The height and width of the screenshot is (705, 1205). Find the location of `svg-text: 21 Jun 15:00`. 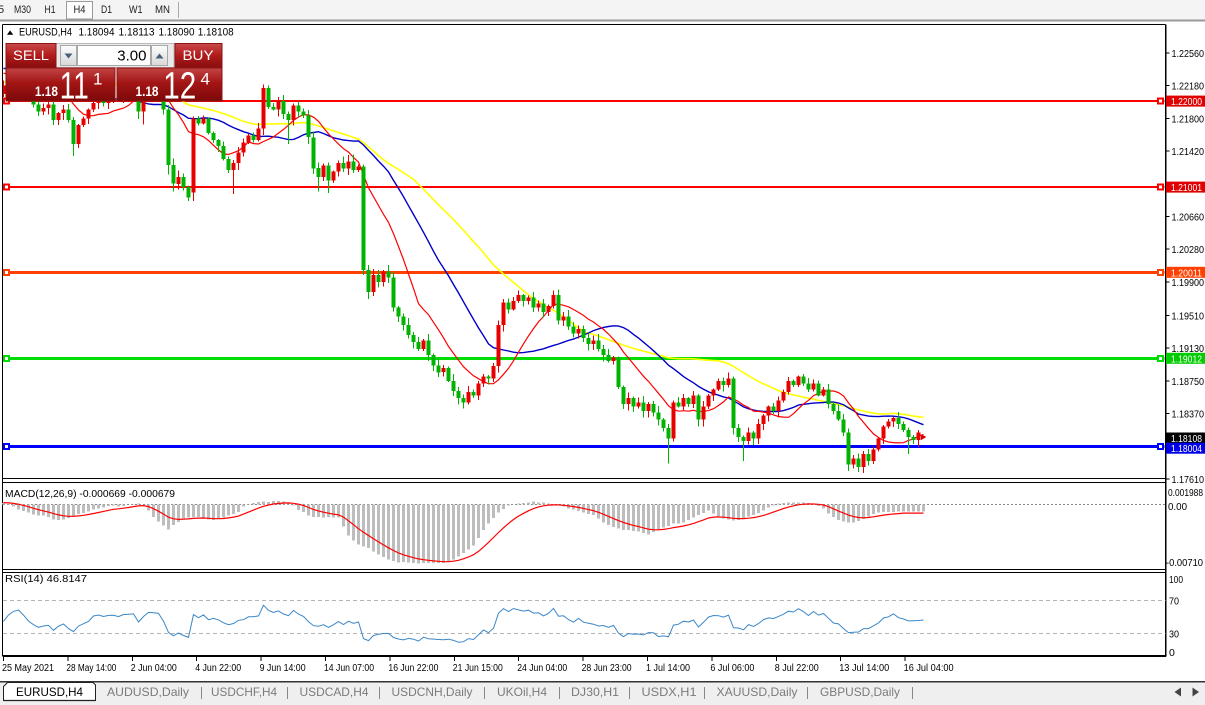

svg-text: 21 Jun 15:00 is located at coordinates (478, 668).